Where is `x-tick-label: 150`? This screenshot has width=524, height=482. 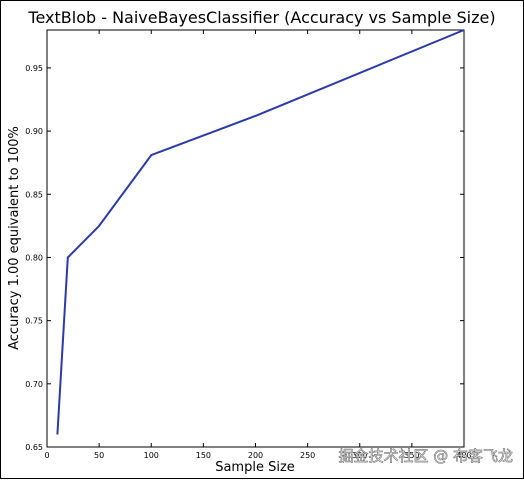 x-tick-label: 150 is located at coordinates (203, 455).